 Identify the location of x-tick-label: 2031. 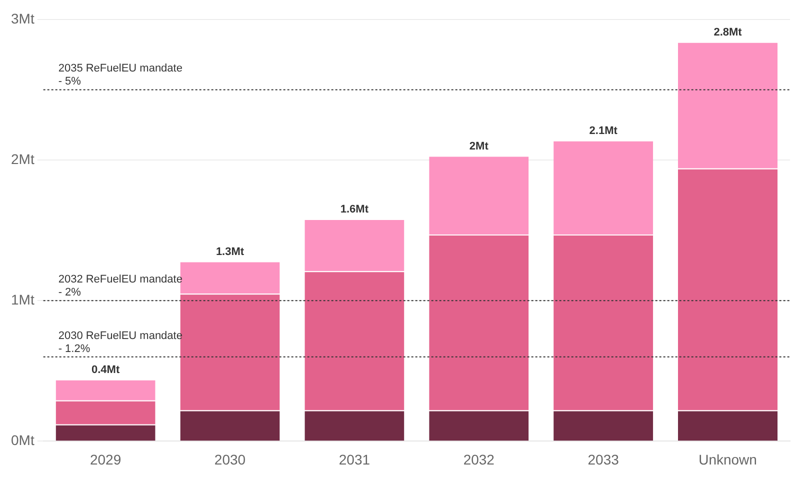
(354, 459).